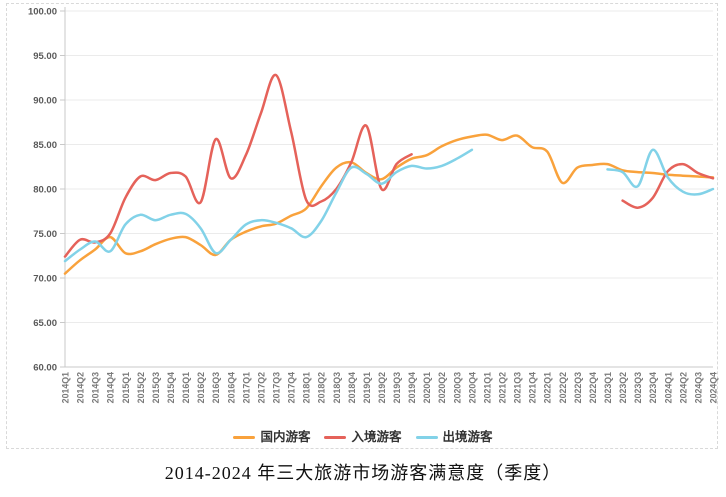 The image size is (726, 497). What do you see at coordinates (66, 387) in the screenshot?
I see `x-tick-label: 2014Q1` at bounding box center [66, 387].